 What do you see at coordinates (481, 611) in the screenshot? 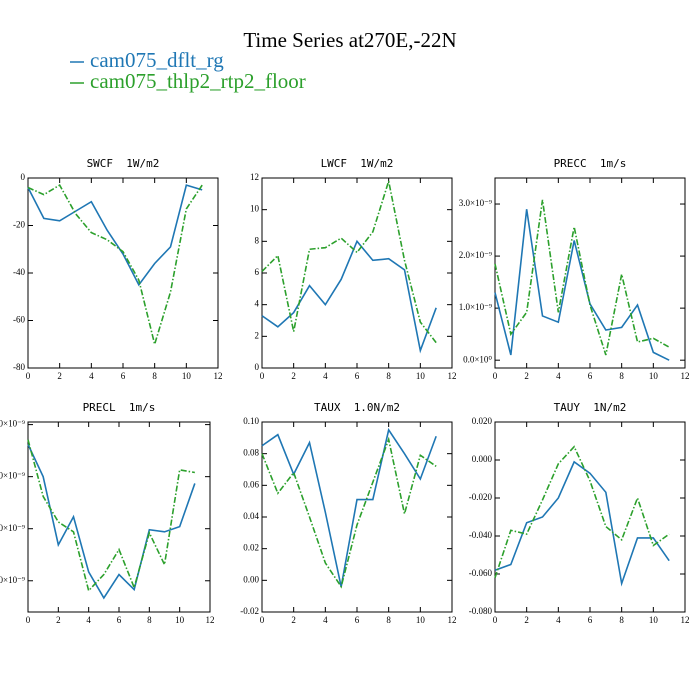
I see `y-tick-label: -0.080` at bounding box center [481, 611].